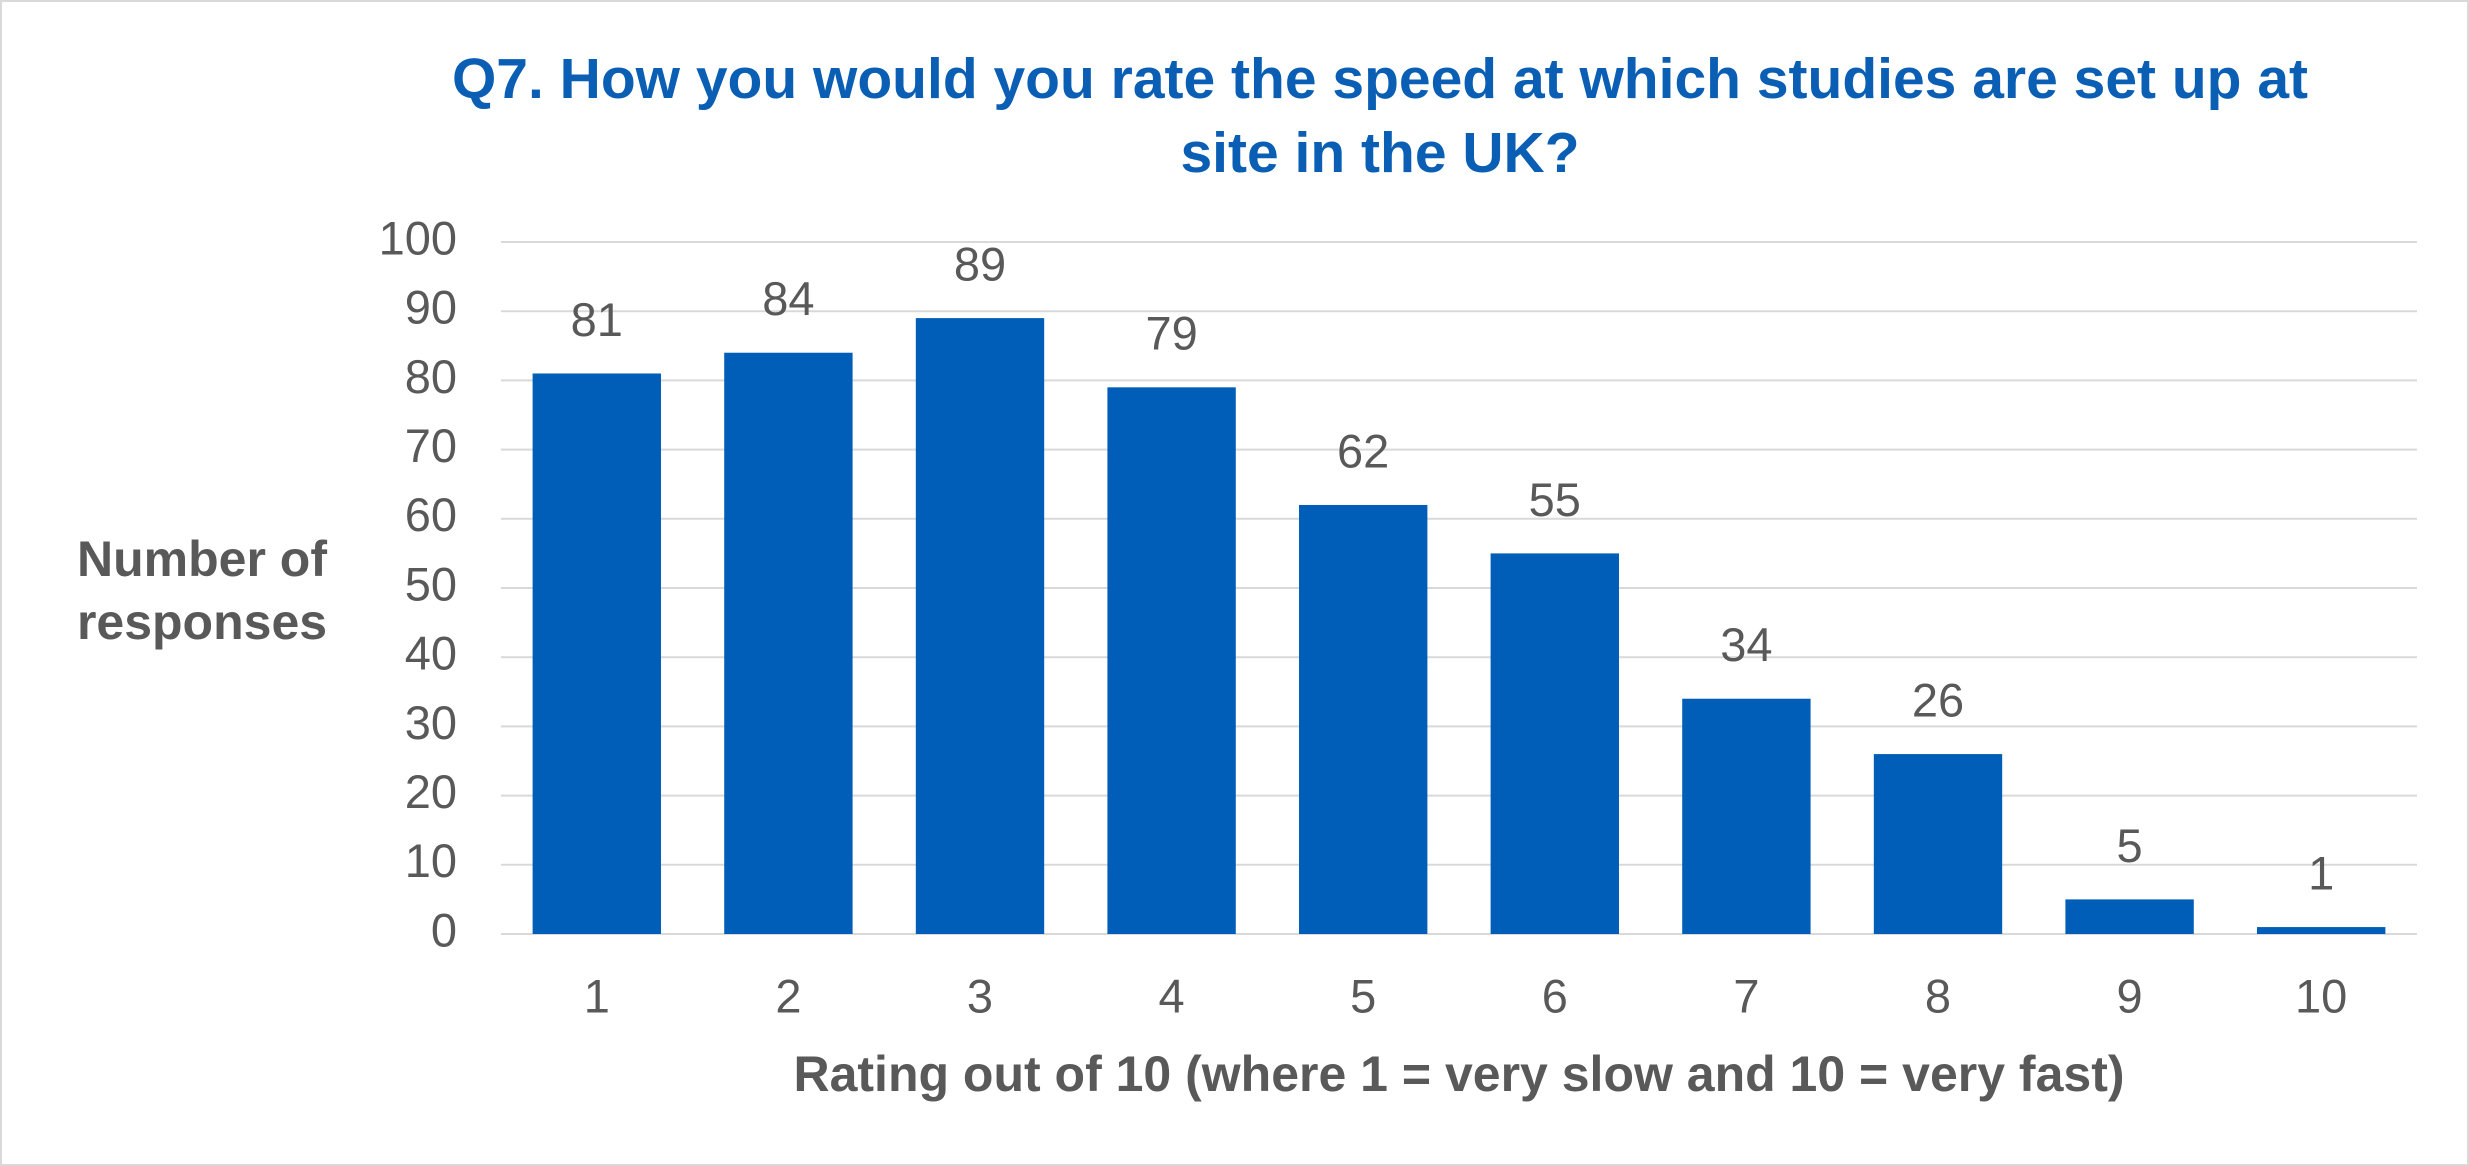 The width and height of the screenshot is (2469, 1166). I want to click on y-tick-label: 100, so click(418, 237).